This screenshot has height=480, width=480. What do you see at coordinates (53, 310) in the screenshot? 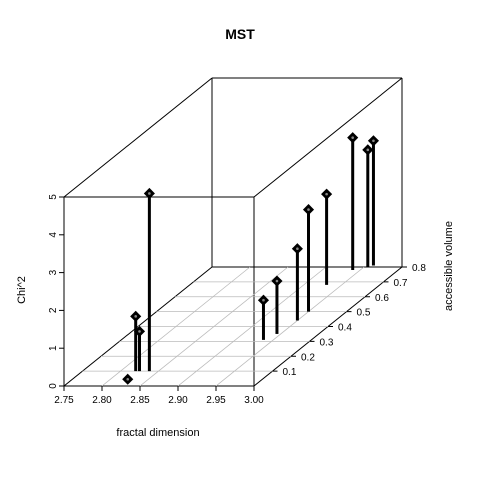
I see `z-tick-label: 2` at bounding box center [53, 310].